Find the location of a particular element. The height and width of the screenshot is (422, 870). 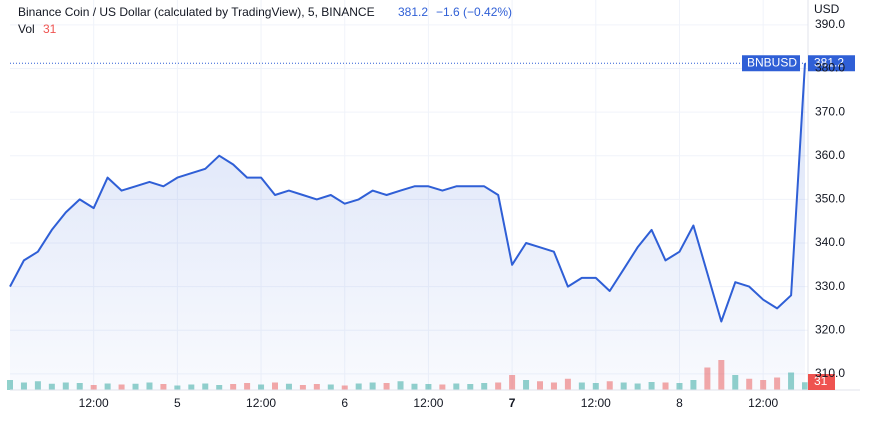

y-tick-label: 390.0 is located at coordinates (830, 24).